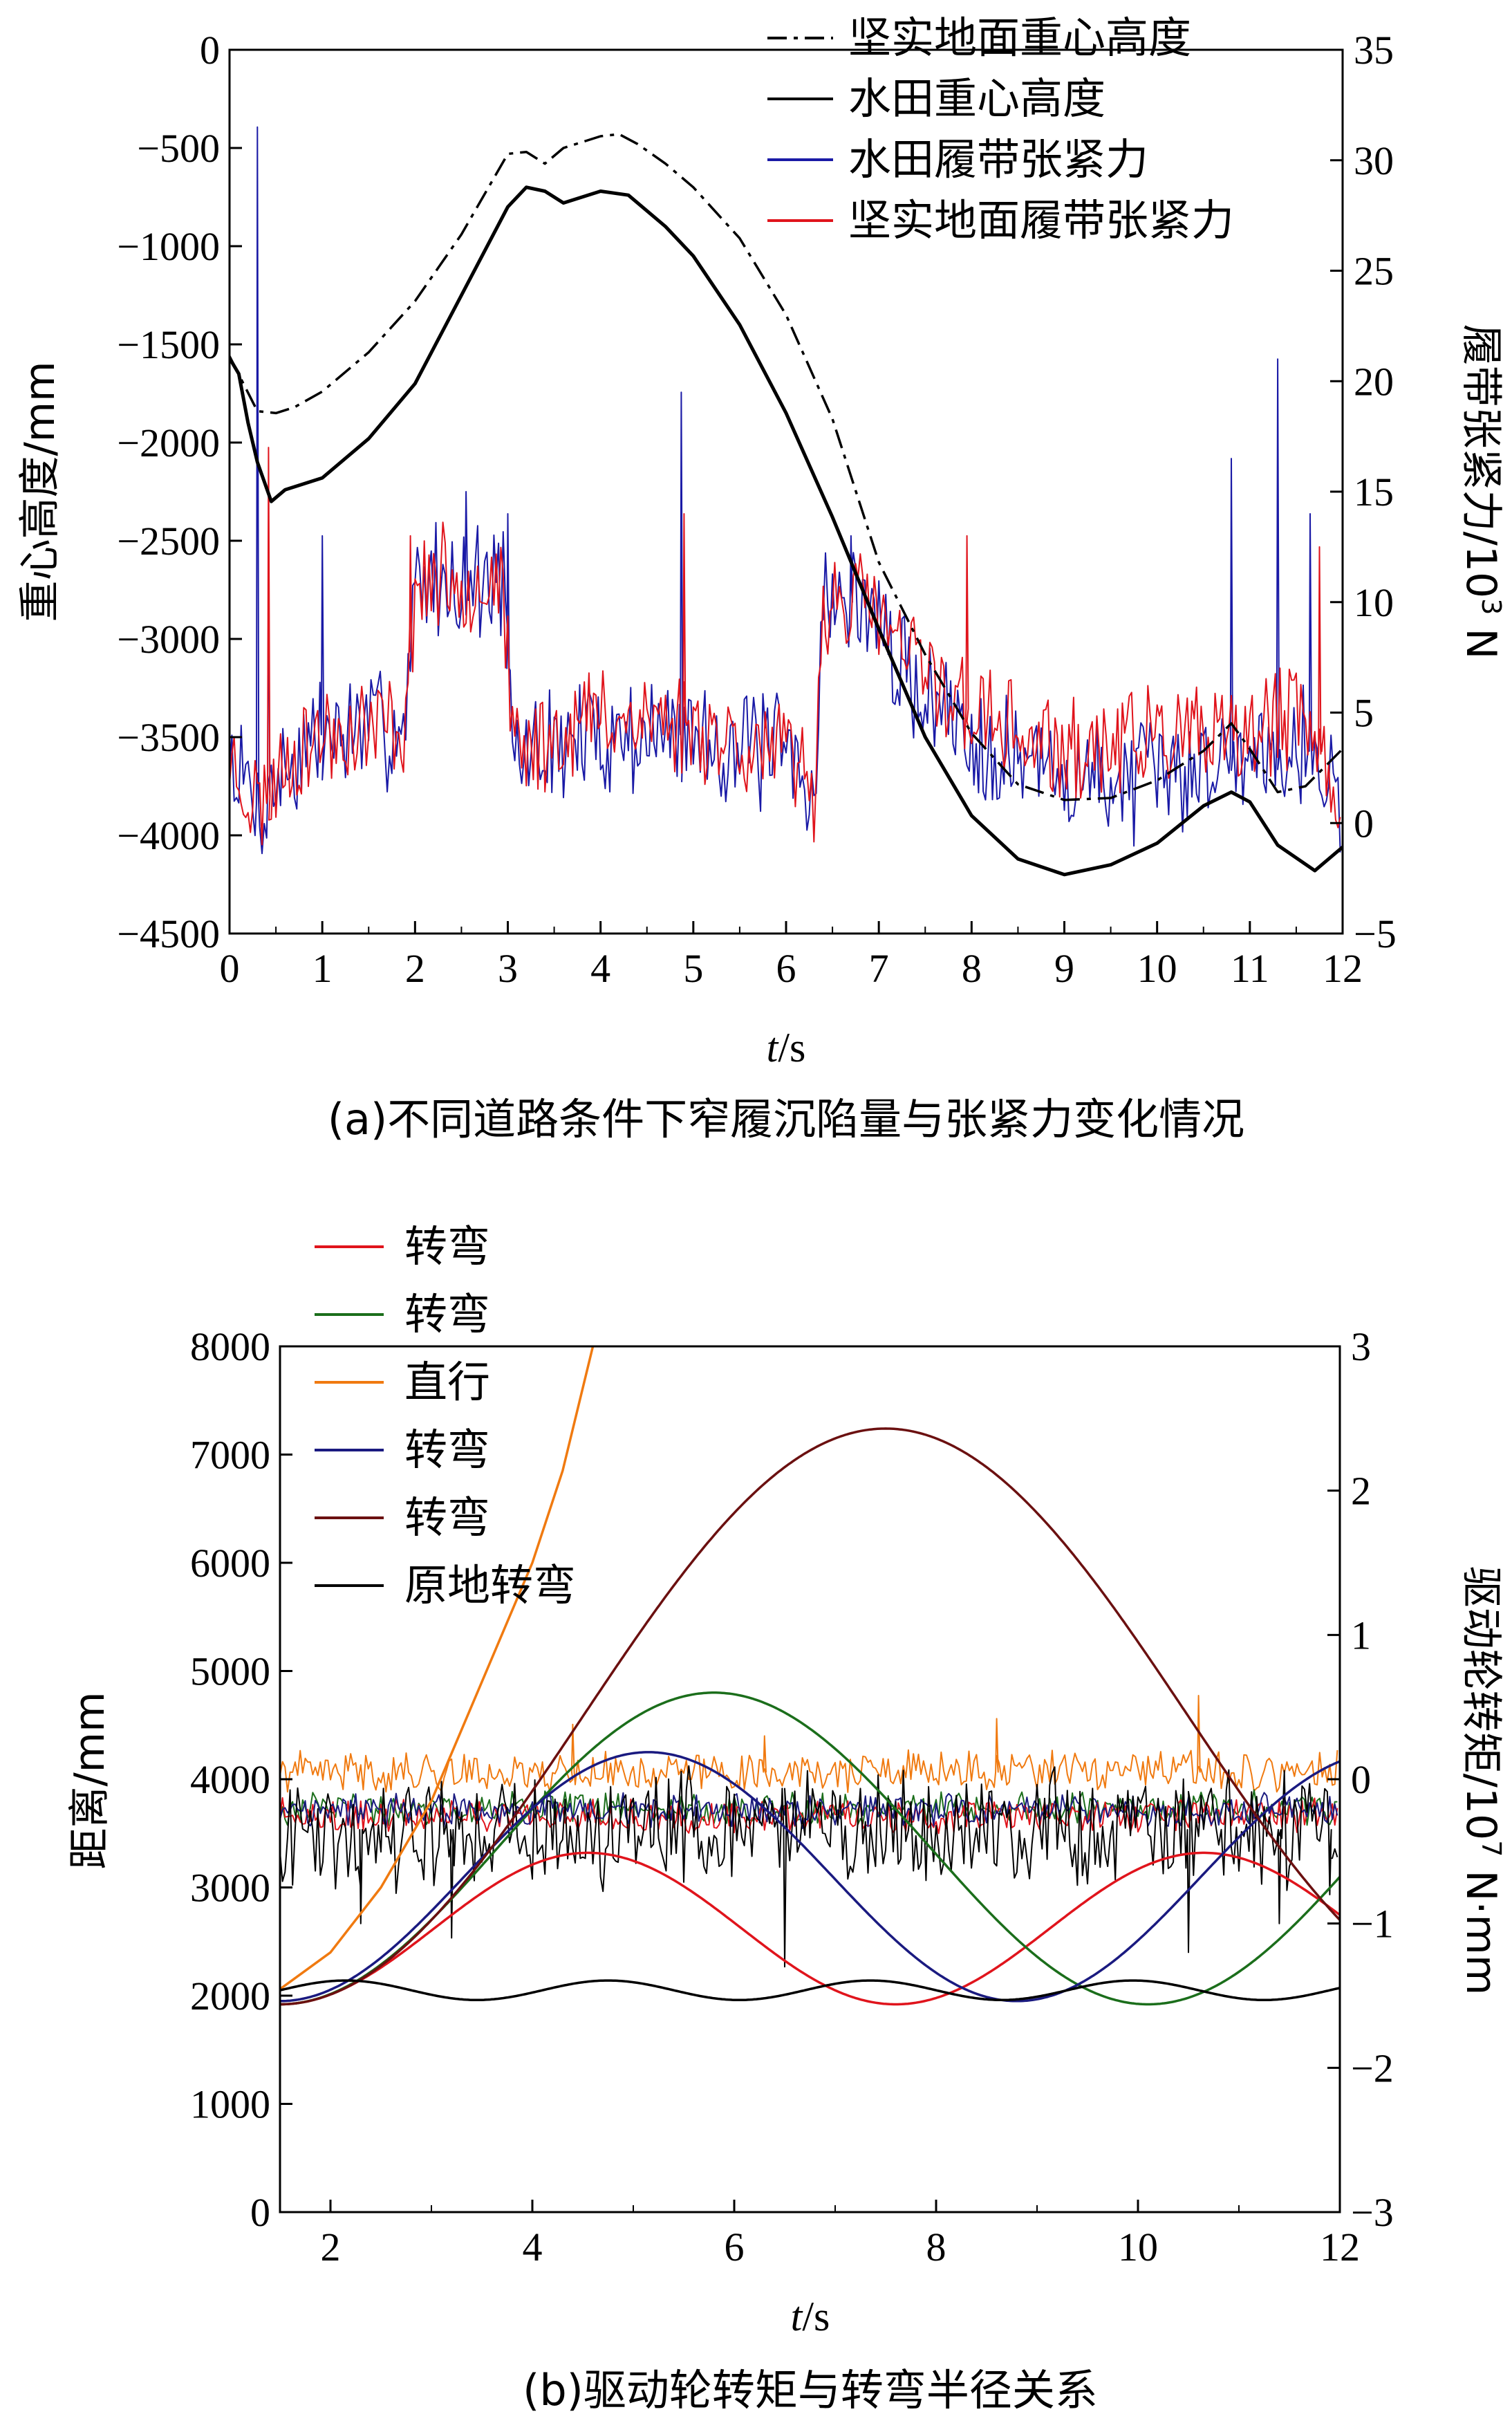  Describe the element at coordinates (1064, 969) in the screenshot. I see `x-tick-label: 9` at that location.